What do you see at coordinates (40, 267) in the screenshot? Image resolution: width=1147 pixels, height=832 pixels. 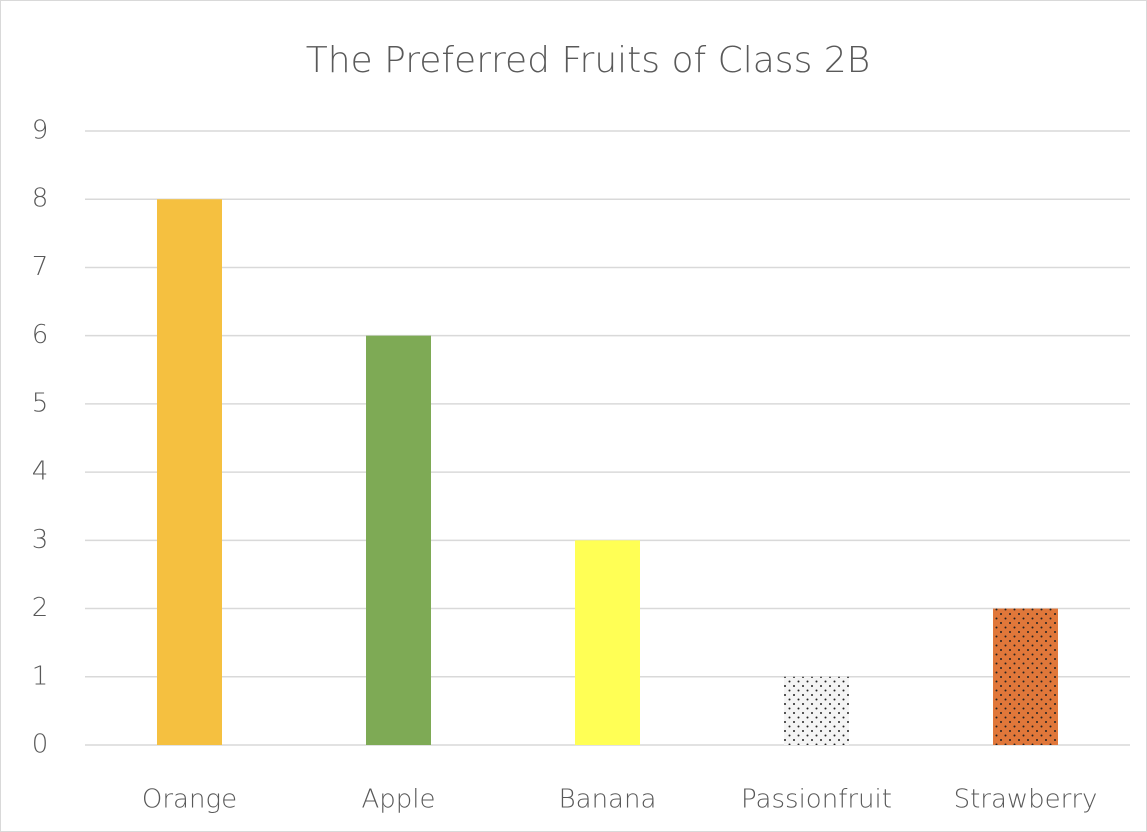 I see `y-tick-label: 7` at bounding box center [40, 267].